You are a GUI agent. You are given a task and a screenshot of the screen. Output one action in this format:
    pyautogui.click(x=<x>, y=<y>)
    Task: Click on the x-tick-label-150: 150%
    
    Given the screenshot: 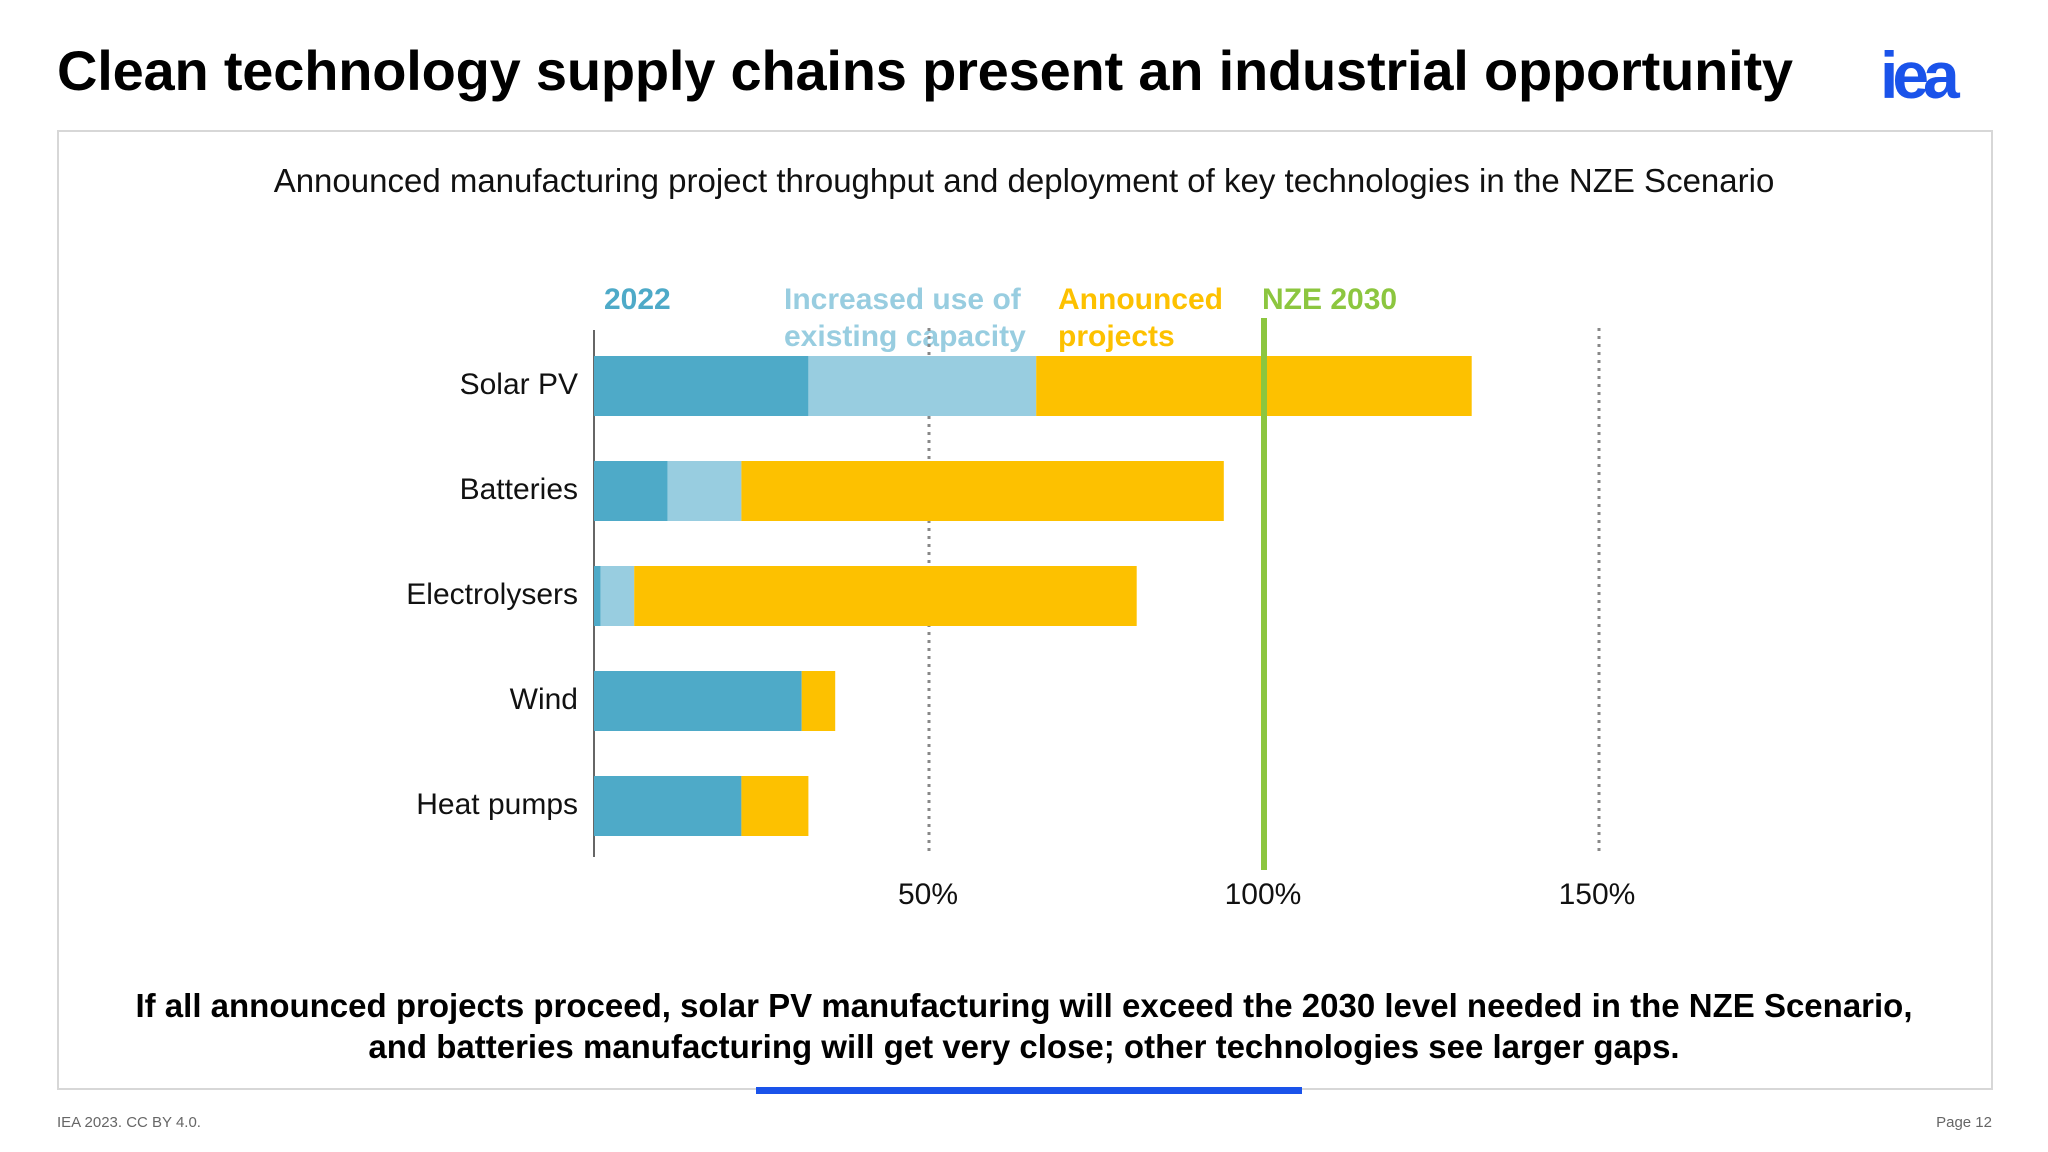 What is the action you would take?
    pyautogui.click(x=1597, y=894)
    